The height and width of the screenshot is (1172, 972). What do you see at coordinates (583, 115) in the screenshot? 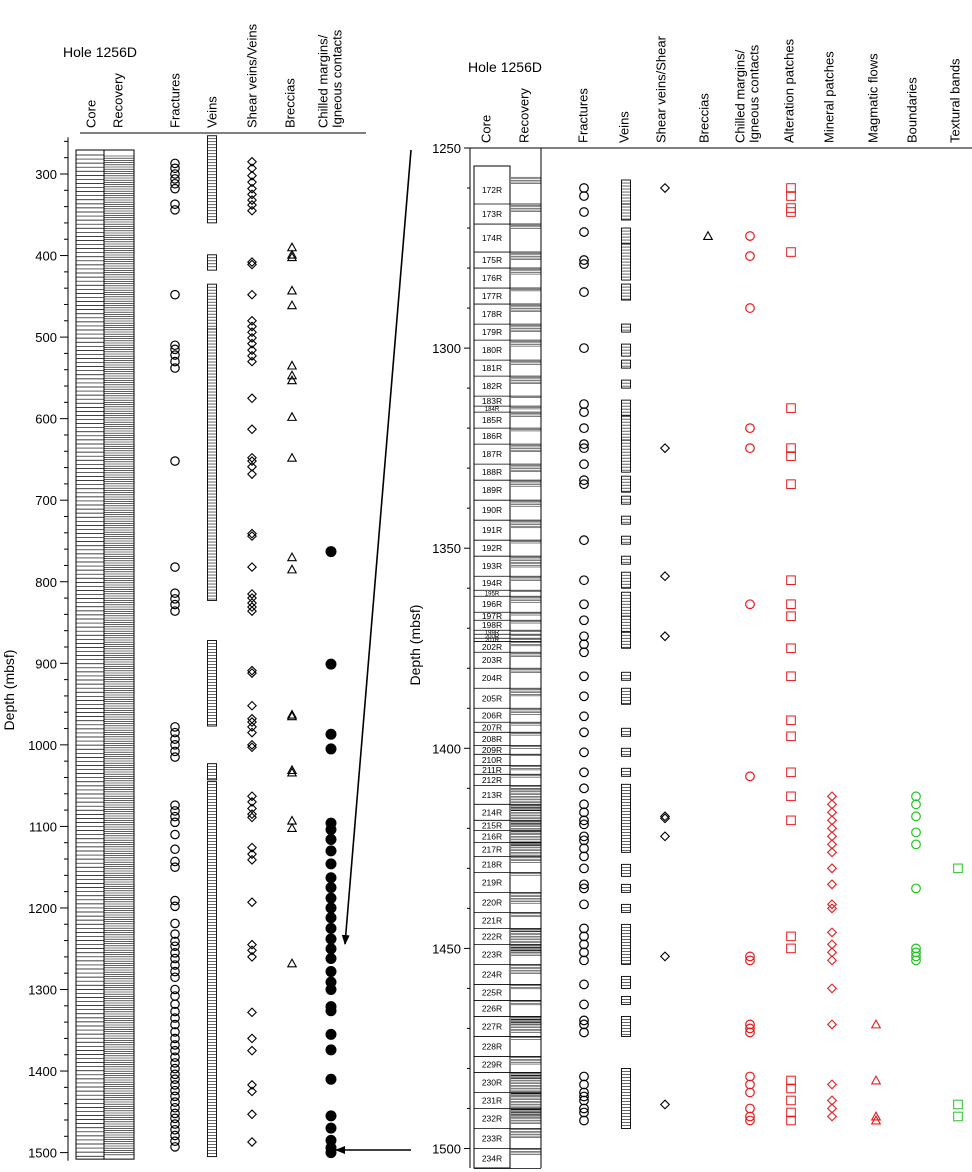
I see `column-header-fractures: Fractures` at bounding box center [583, 115].